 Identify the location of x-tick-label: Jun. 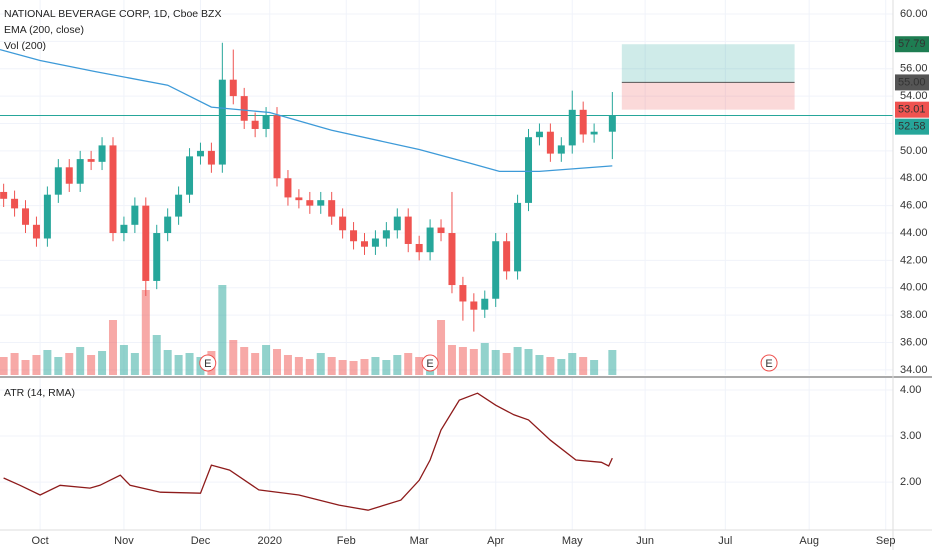
(645, 541).